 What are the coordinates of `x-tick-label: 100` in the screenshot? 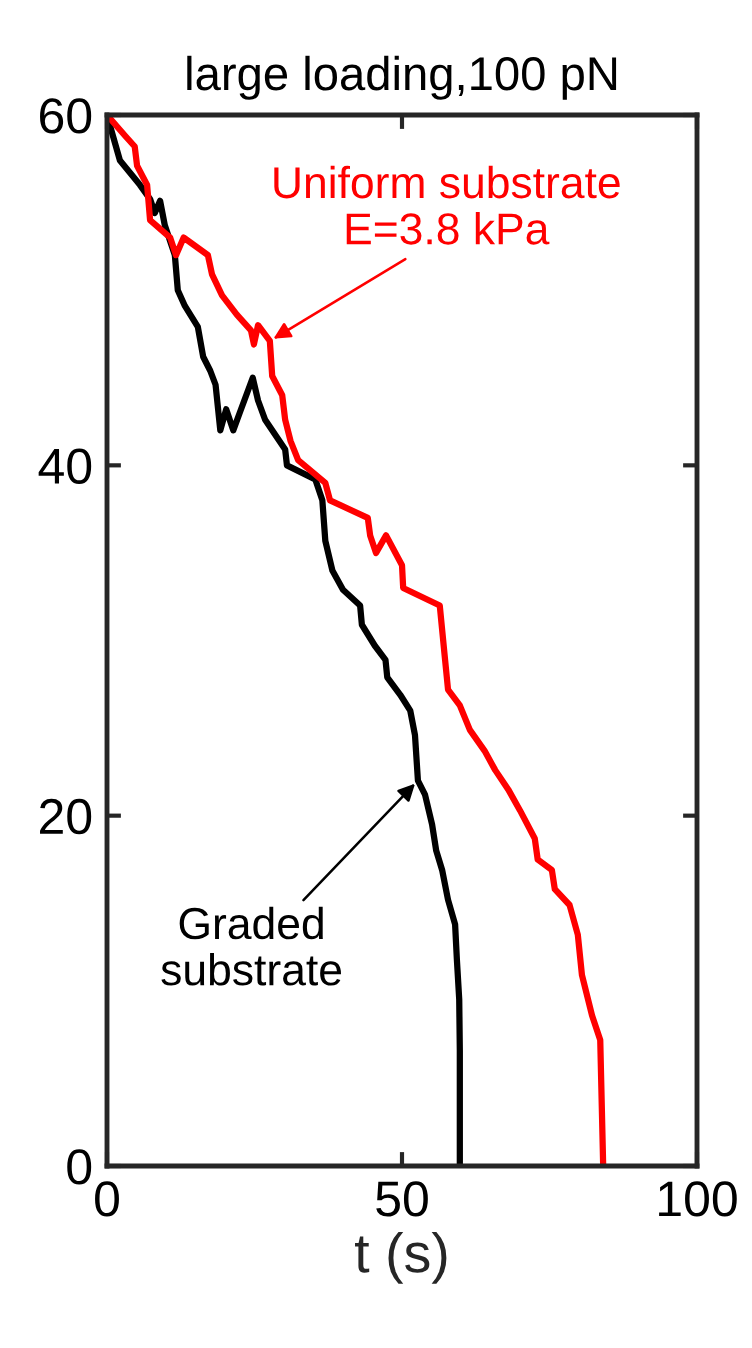 It's located at (698, 1199).